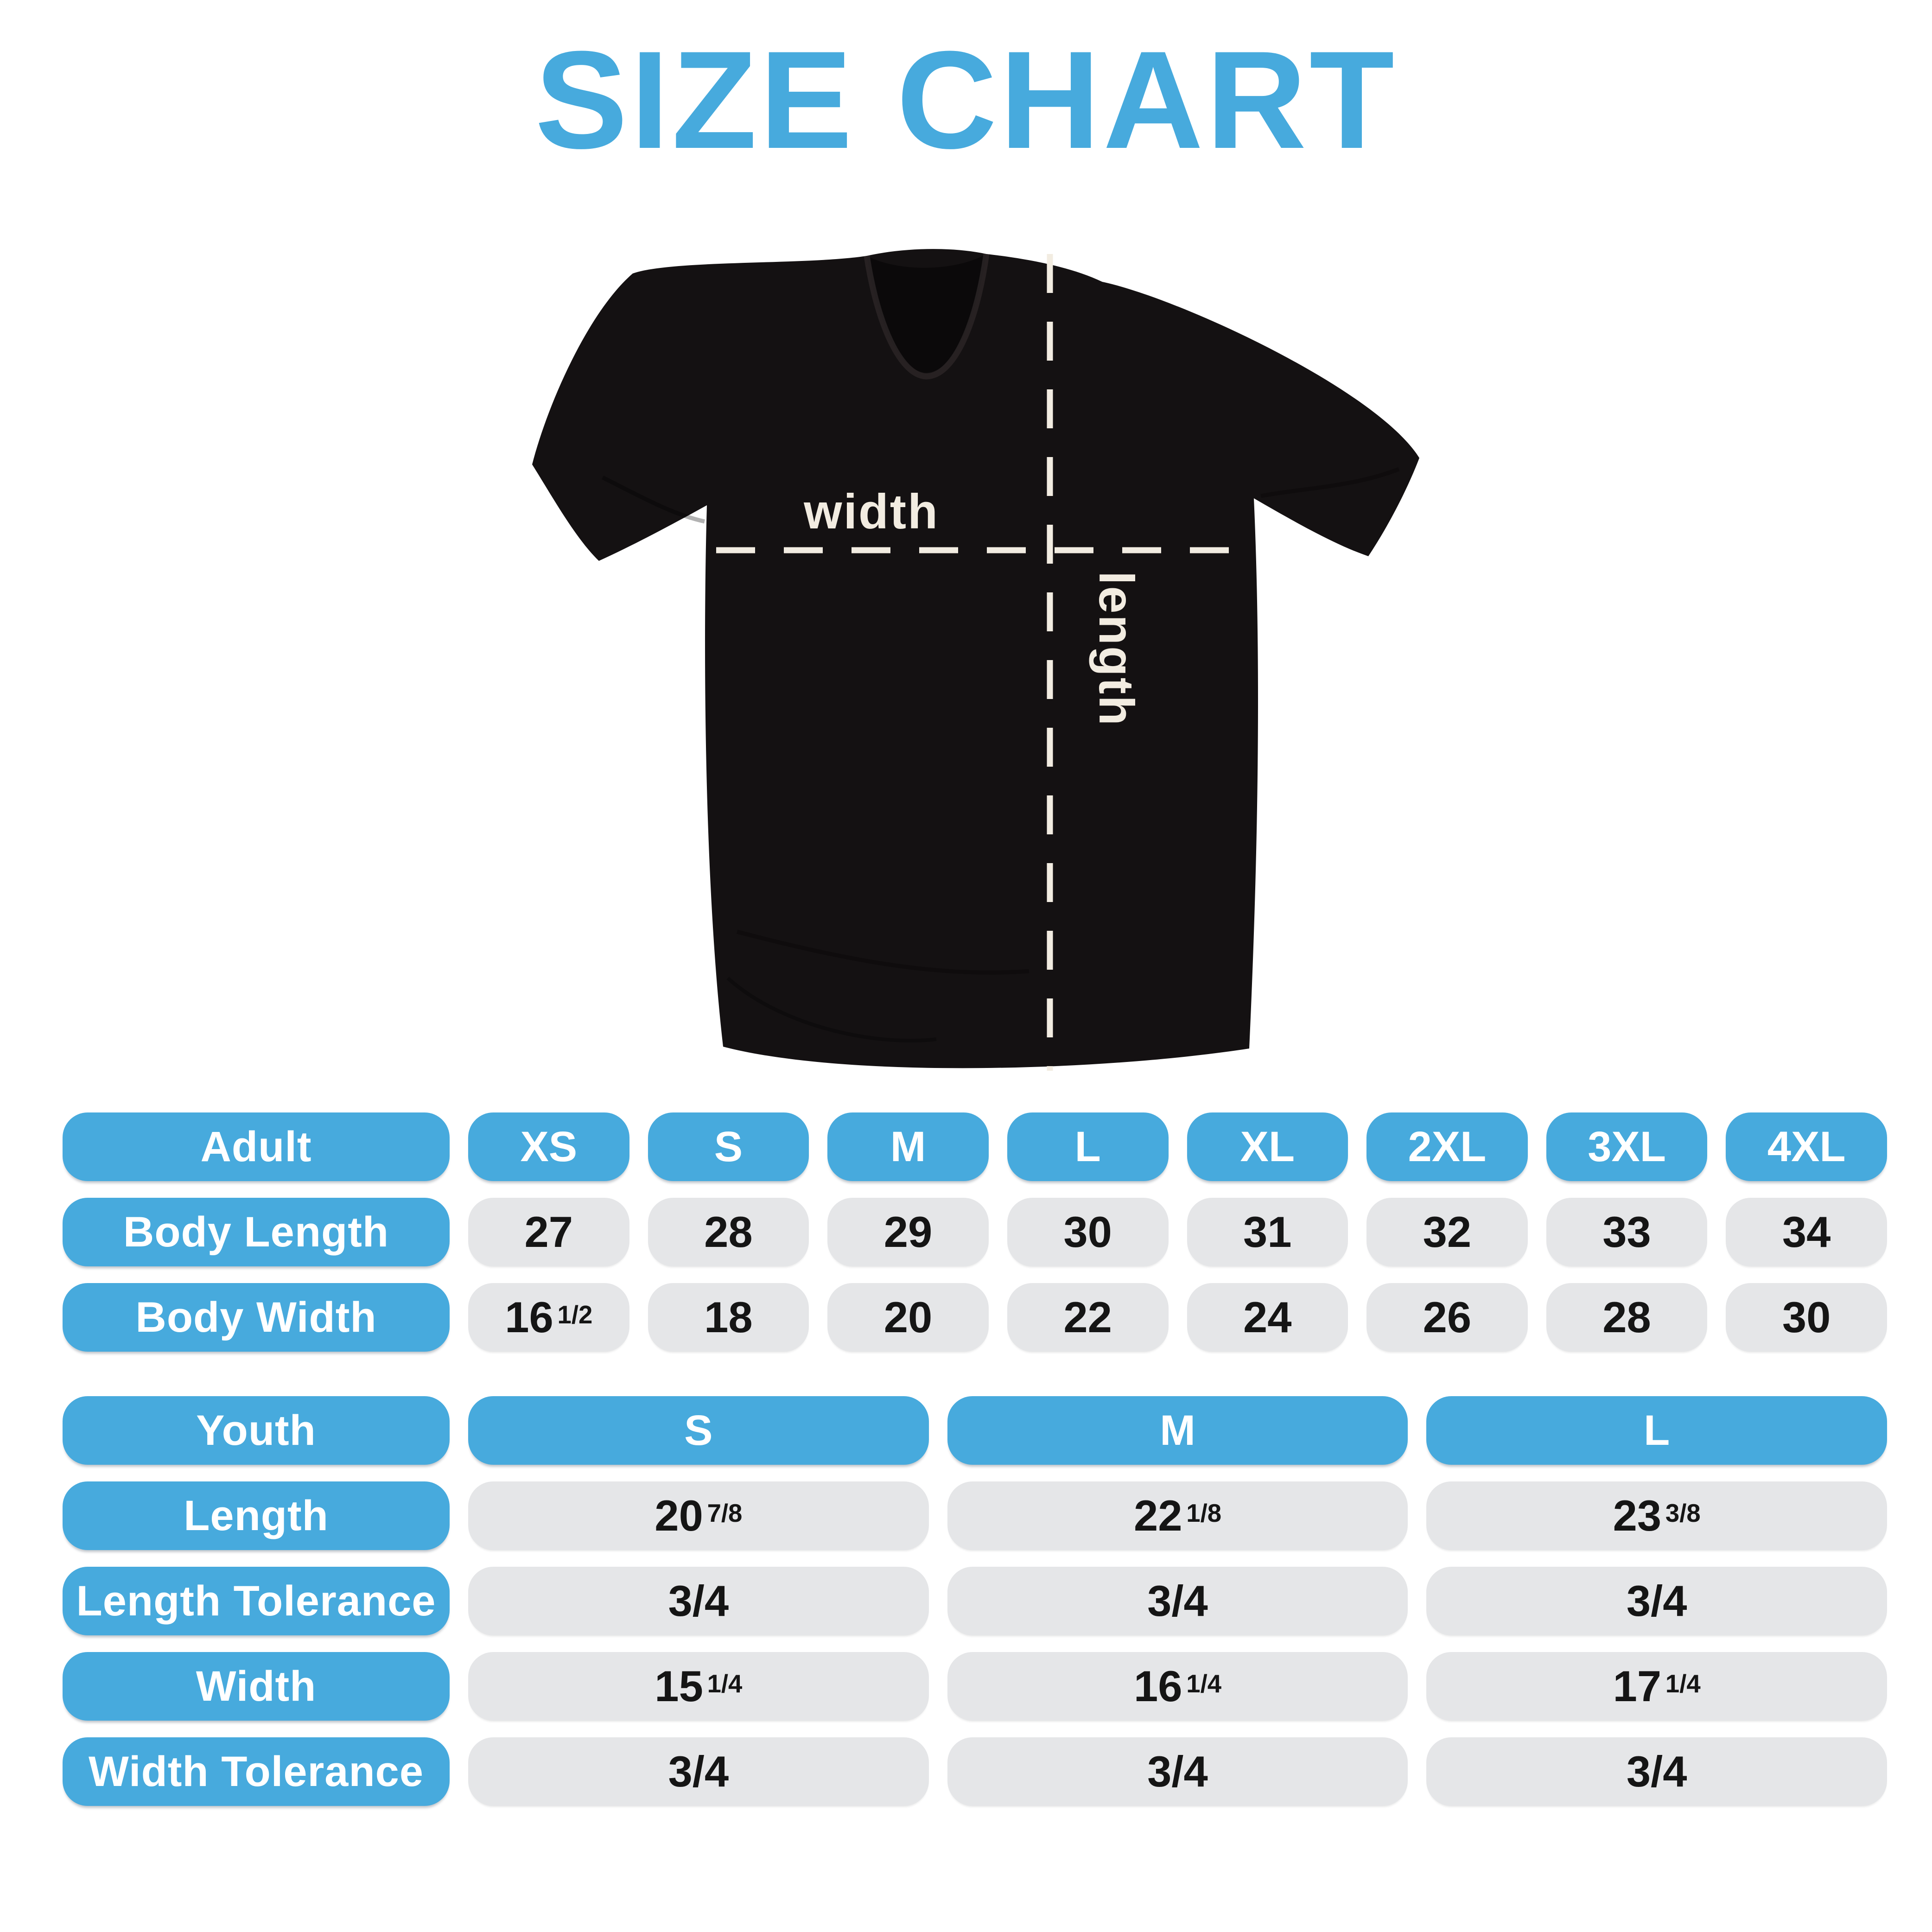 This screenshot has height=1932, width=1932. Describe the element at coordinates (1627, 1146) in the screenshot. I see `adult-size-header-3xl: 3XL` at that location.